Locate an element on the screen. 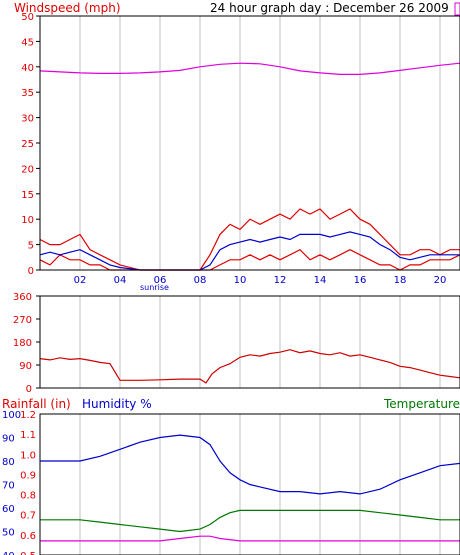 The image size is (460, 555). humidity-tick-label: 50 is located at coordinates (8, 533).